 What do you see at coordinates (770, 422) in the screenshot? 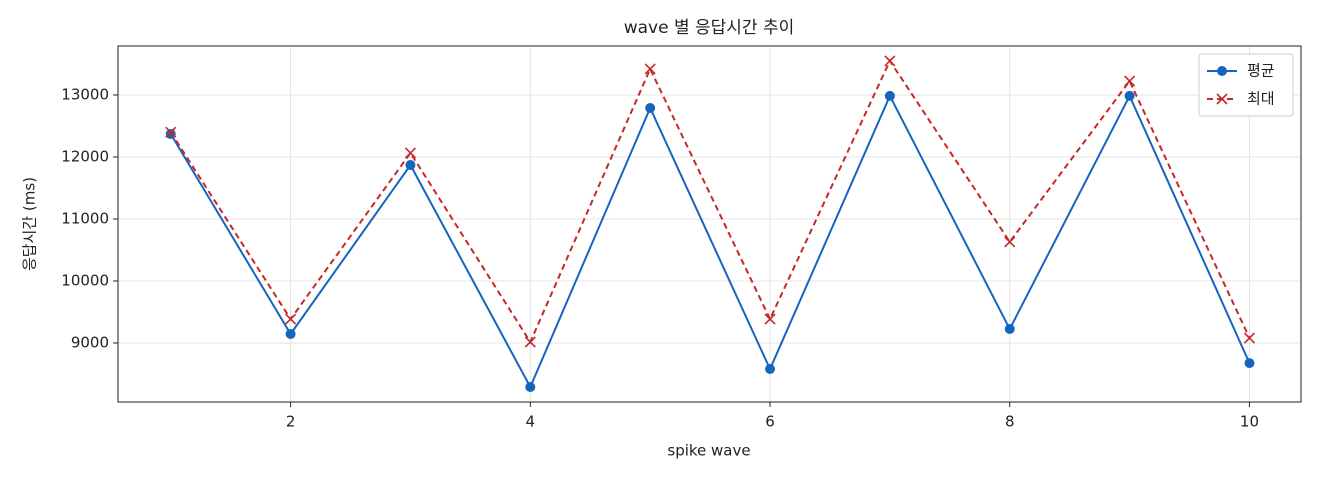
I see `x-tick-label: 6` at bounding box center [770, 422].